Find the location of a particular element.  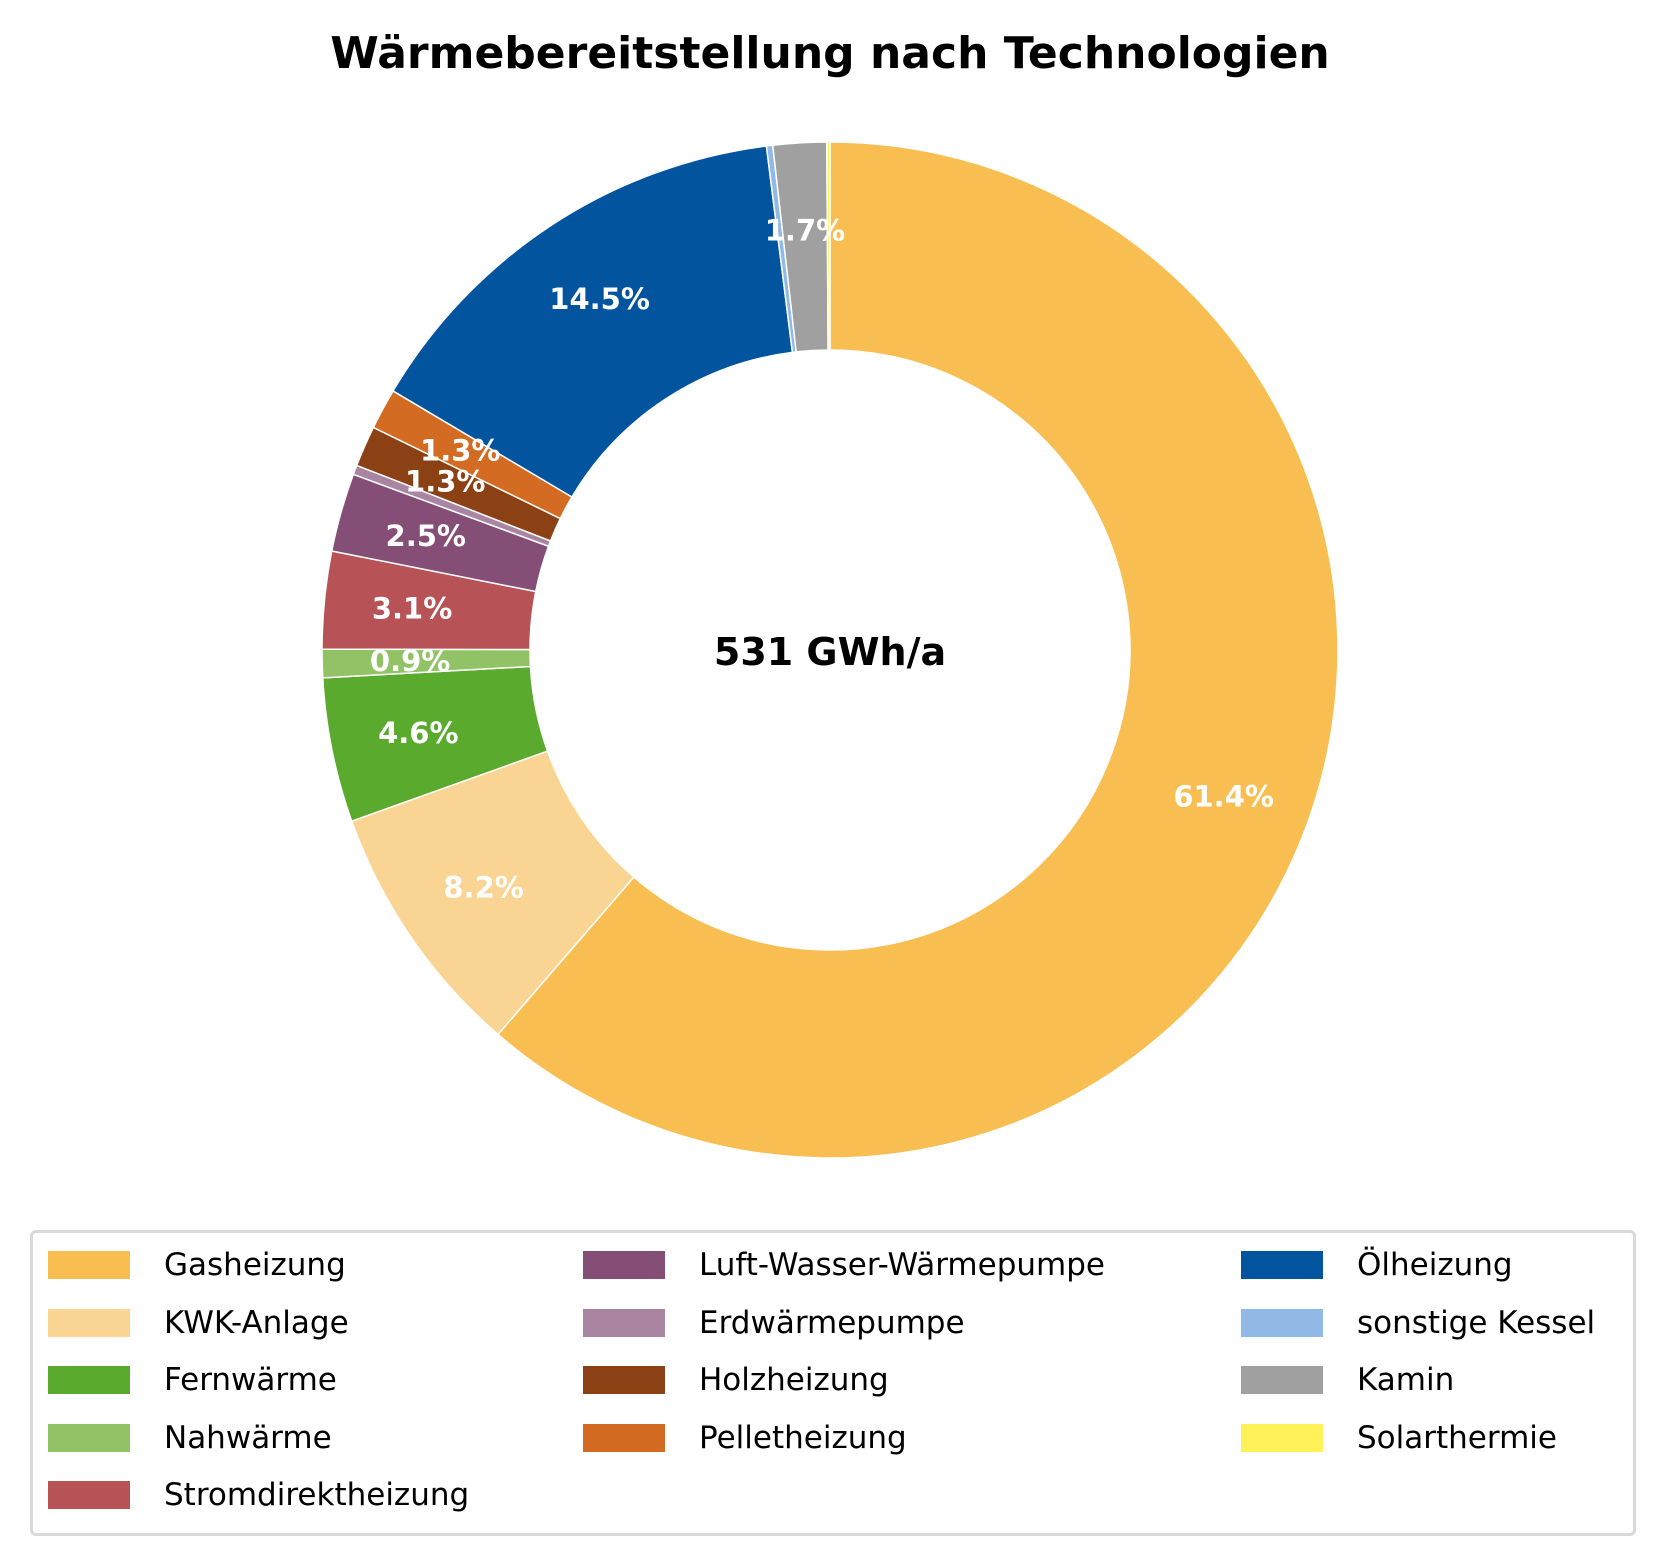

legend-item: Gasheizung is located at coordinates (197, 1265).